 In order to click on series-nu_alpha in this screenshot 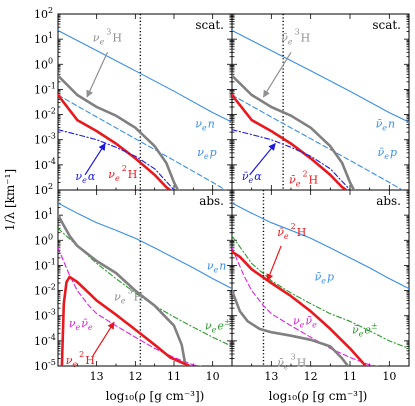, I will do `click(116, 159)`.